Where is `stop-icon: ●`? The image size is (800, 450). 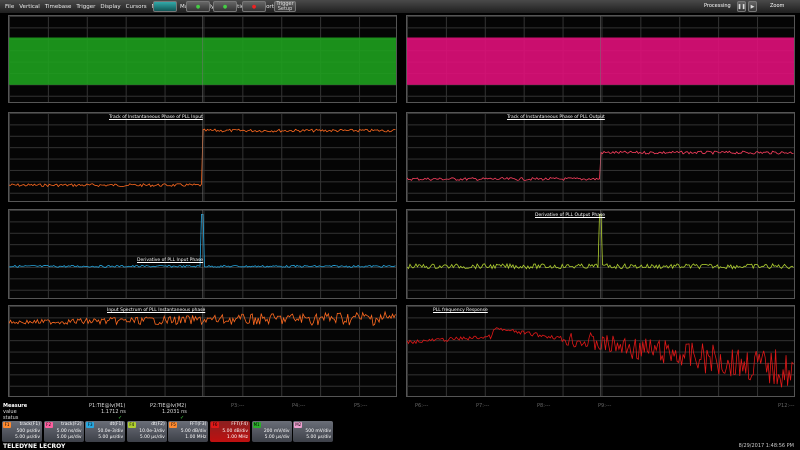 stop-icon: ● is located at coordinates (254, 6).